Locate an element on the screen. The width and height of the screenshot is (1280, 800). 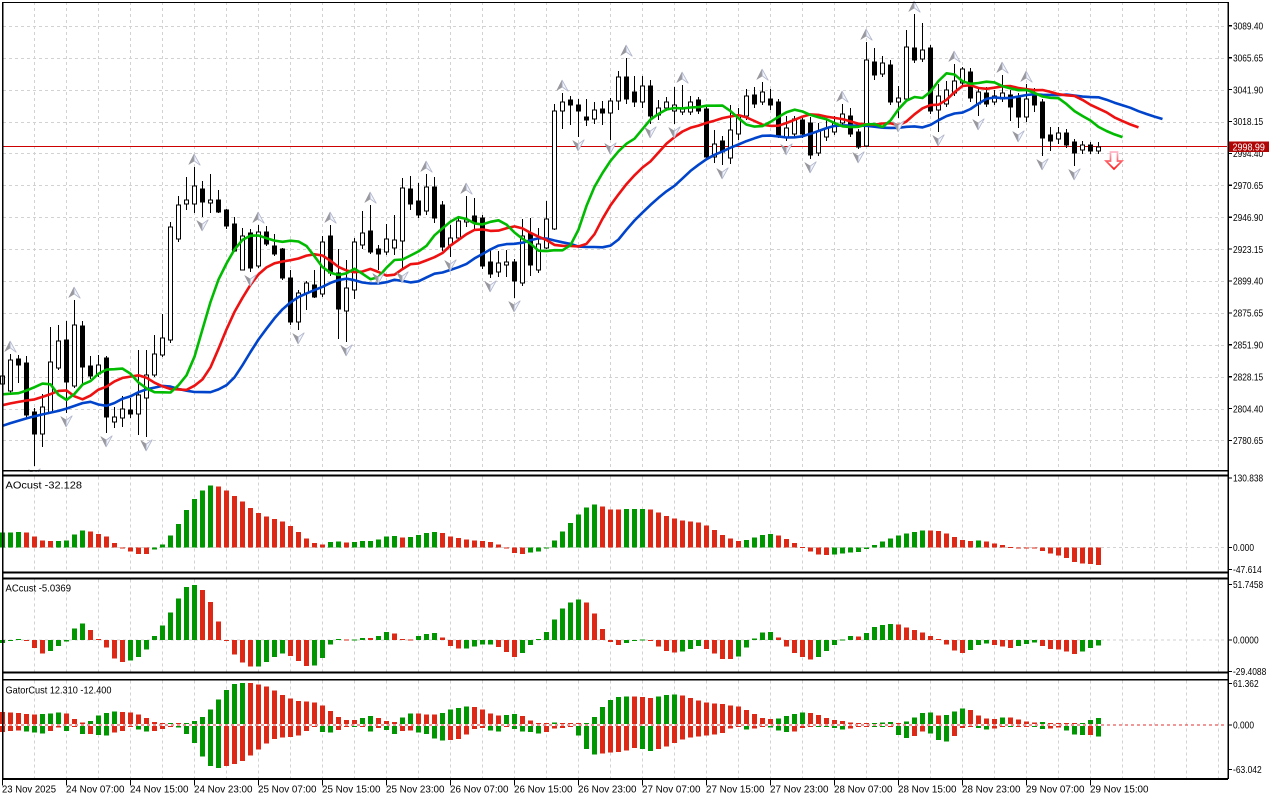
svg-text: 3041.90 is located at coordinates (1248, 90).